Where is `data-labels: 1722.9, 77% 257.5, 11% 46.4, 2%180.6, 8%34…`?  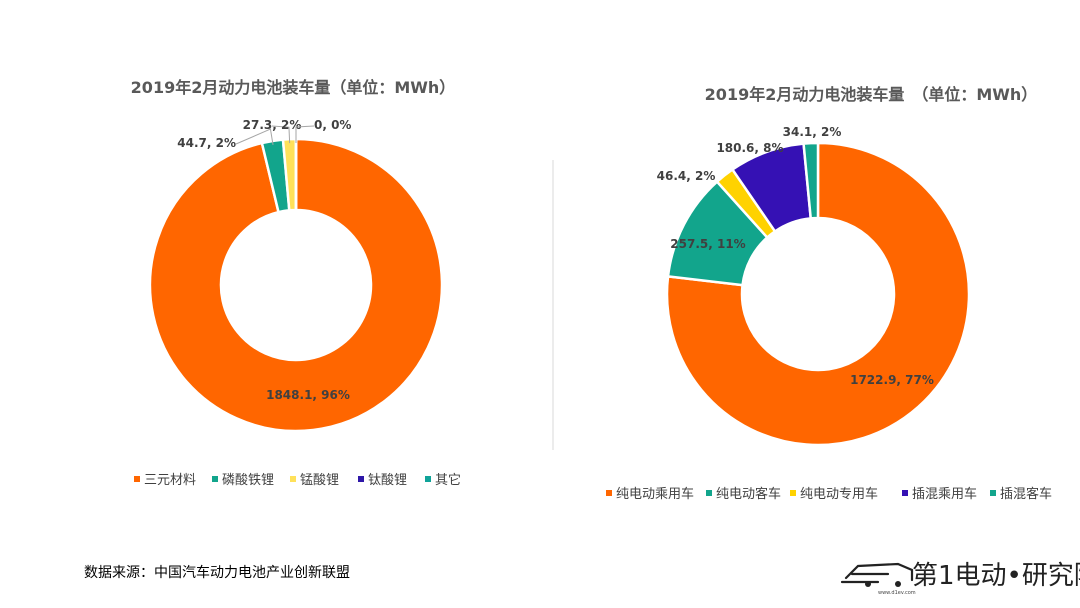
data-labels: 1722.9, 77% 257.5, 11% 46.4, 2%180.6, 8%34… is located at coordinates (795, 256).